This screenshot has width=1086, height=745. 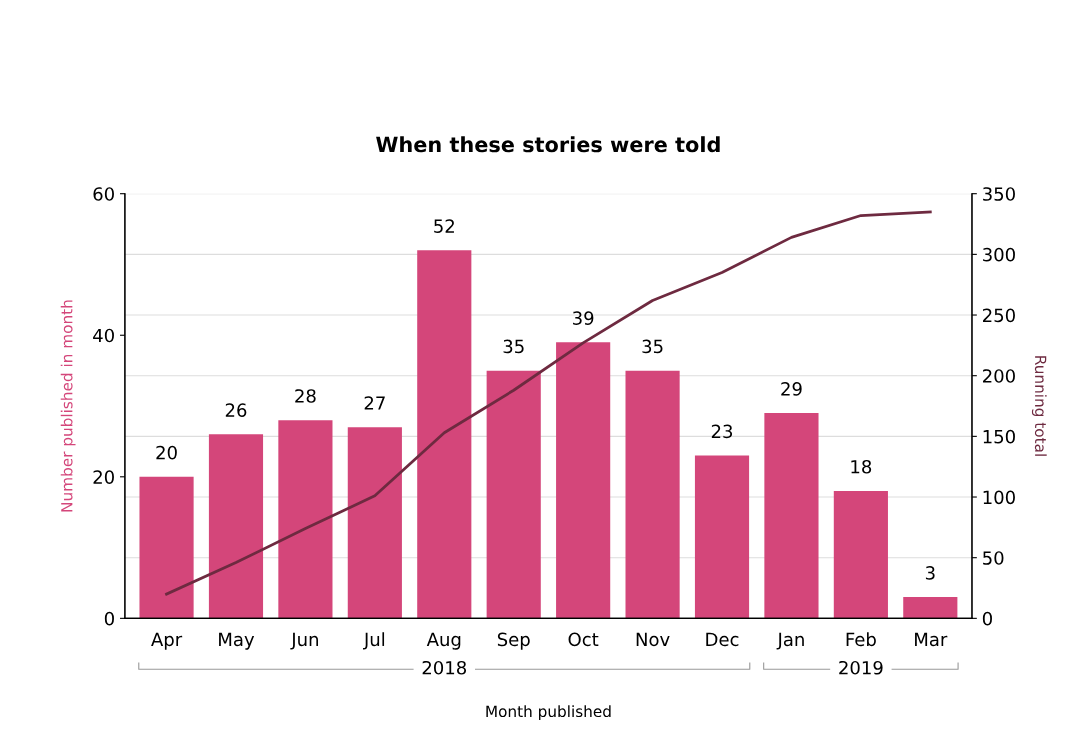 I want to click on y2-tick-label: 350, so click(x=999, y=194).